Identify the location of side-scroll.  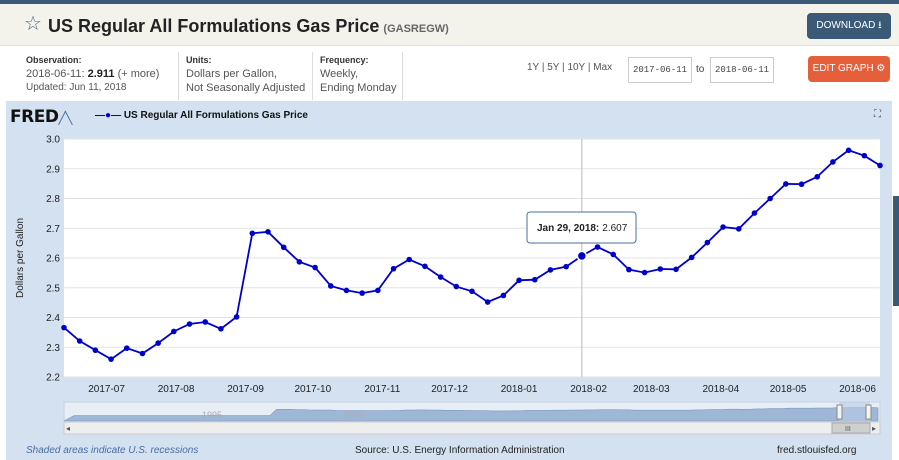
(896, 251).